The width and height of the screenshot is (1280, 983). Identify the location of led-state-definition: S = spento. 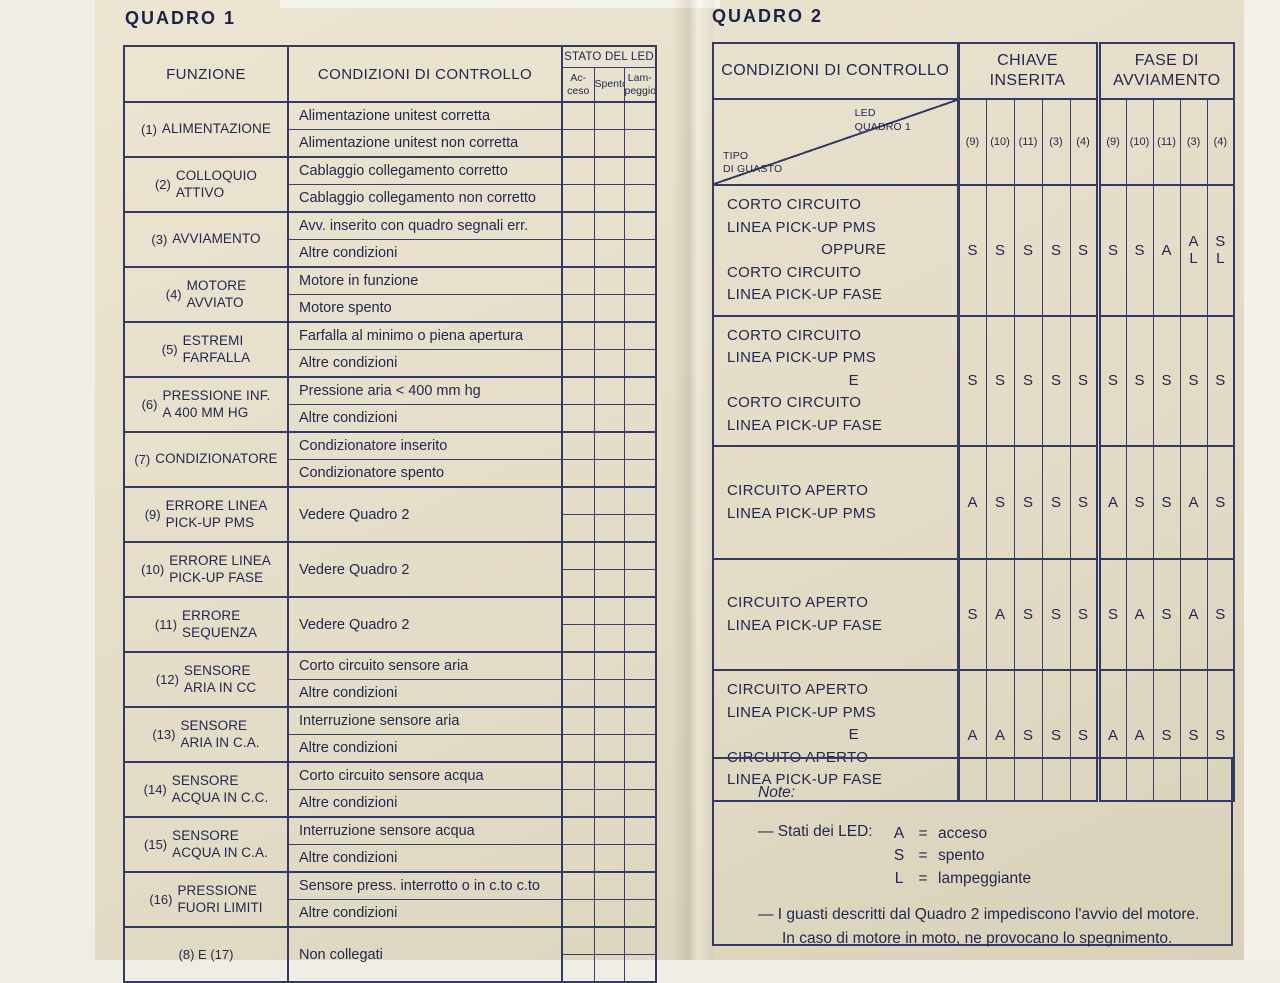
(960, 856).